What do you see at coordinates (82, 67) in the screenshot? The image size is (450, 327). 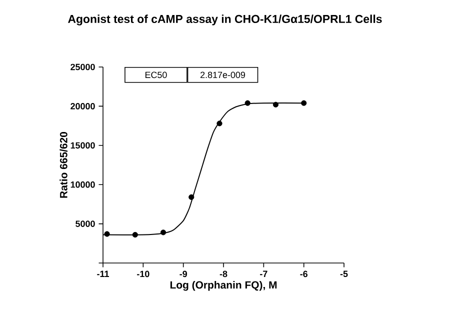 I see `y-tick-label: 25000` at bounding box center [82, 67].